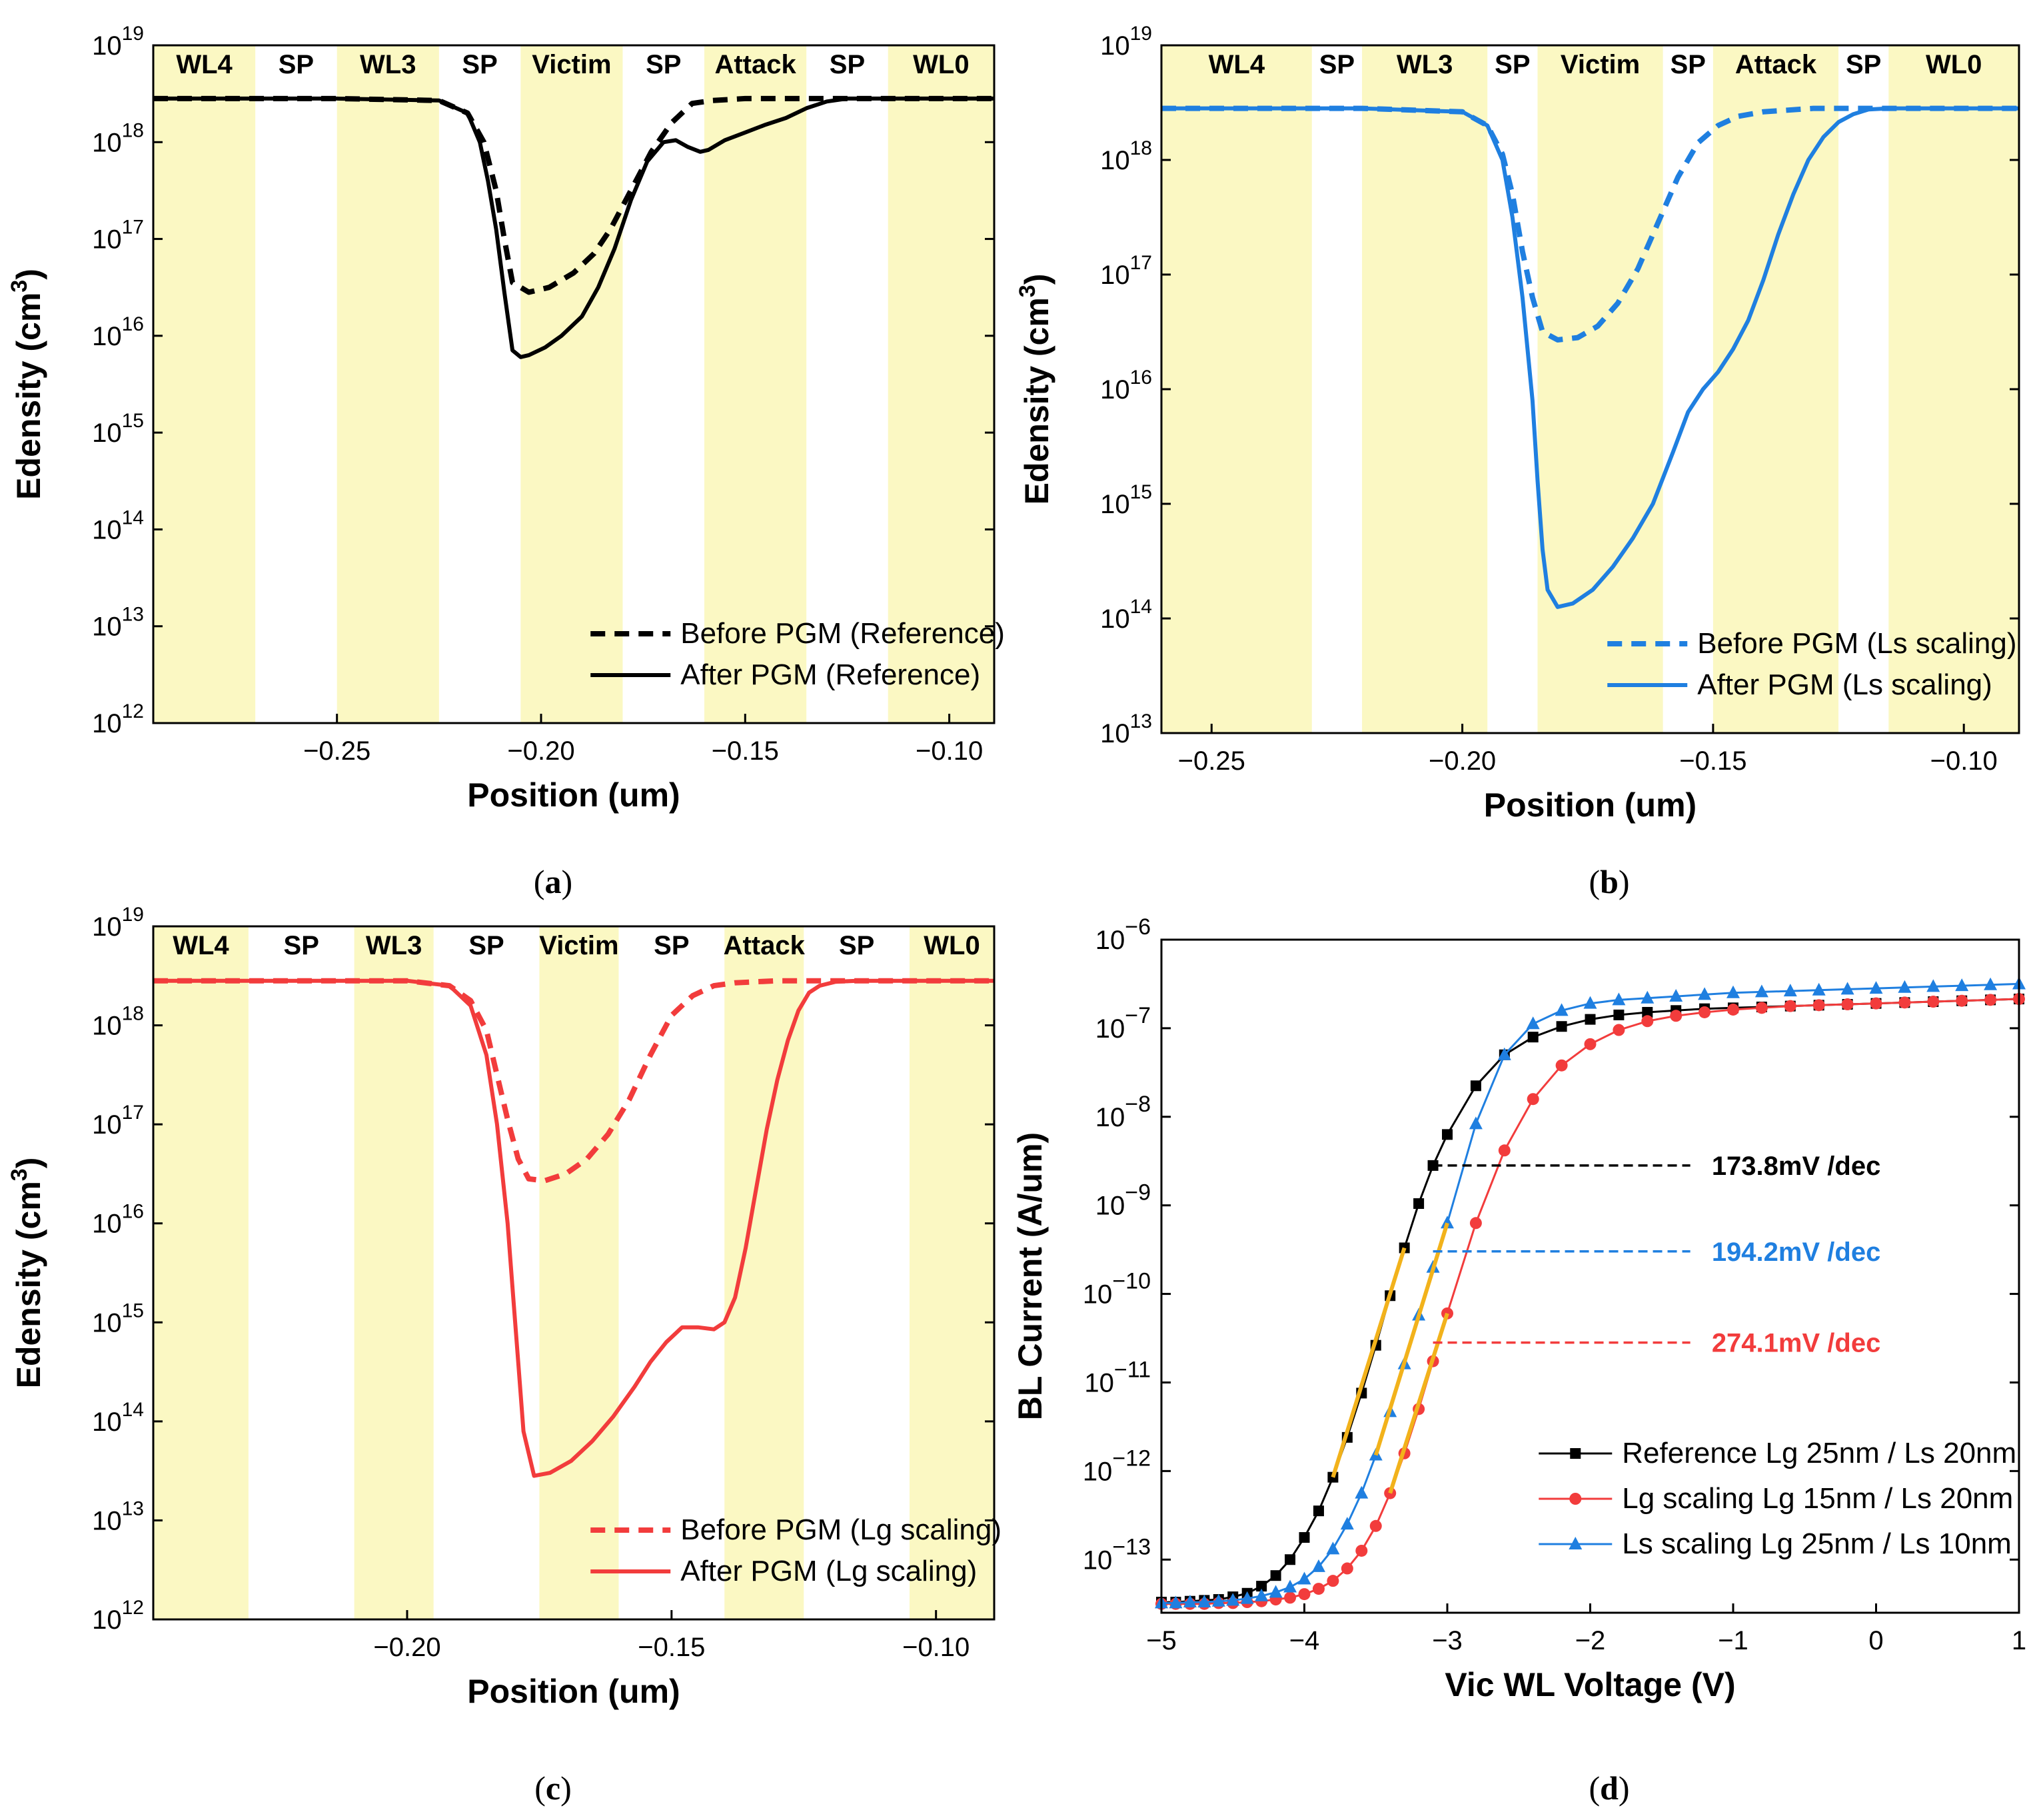 The height and width of the screenshot is (1820, 2031). I want to click on panel-label: (c), so click(553, 1788).